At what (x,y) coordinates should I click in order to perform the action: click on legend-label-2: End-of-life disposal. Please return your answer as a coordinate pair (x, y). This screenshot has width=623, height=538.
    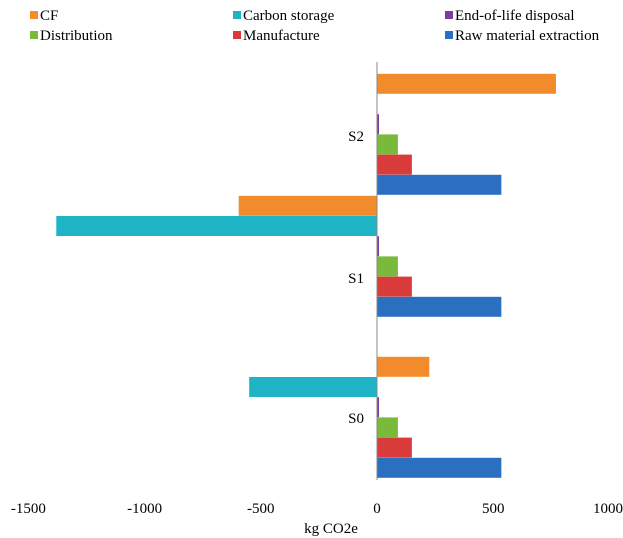
    Looking at the image, I should click on (515, 16).